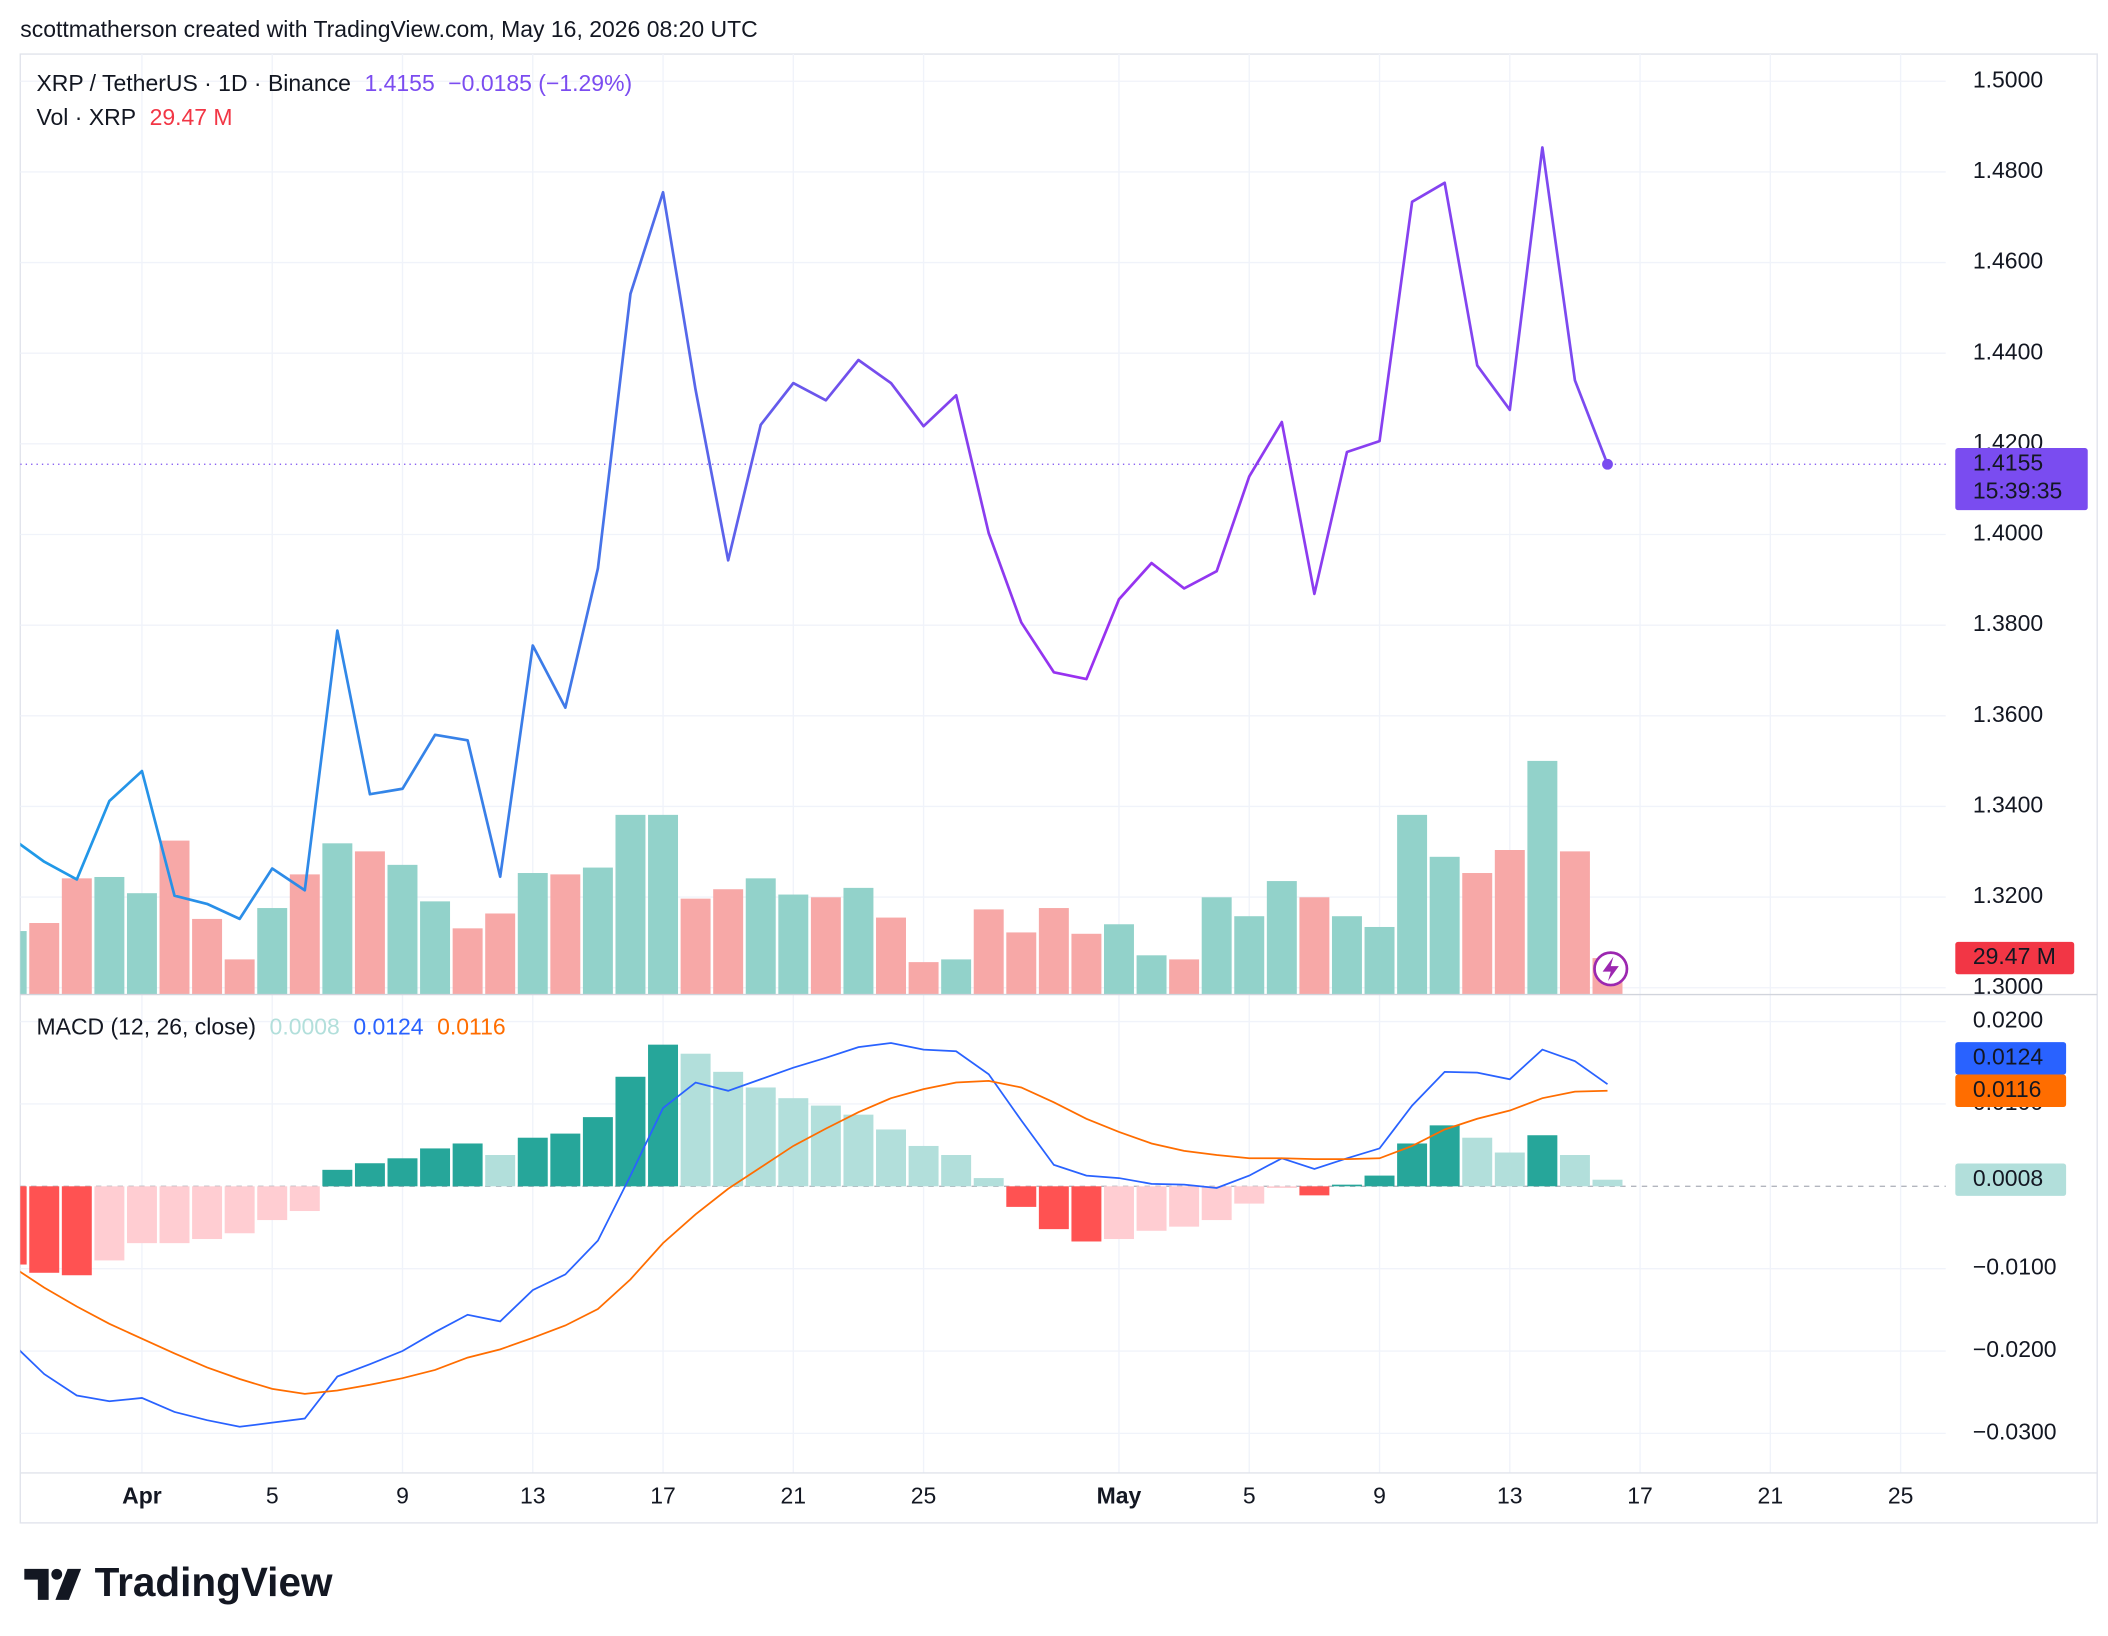 The height and width of the screenshot is (1636, 2108). Describe the element at coordinates (142, 1495) in the screenshot. I see `x-tick-label: Apr` at that location.